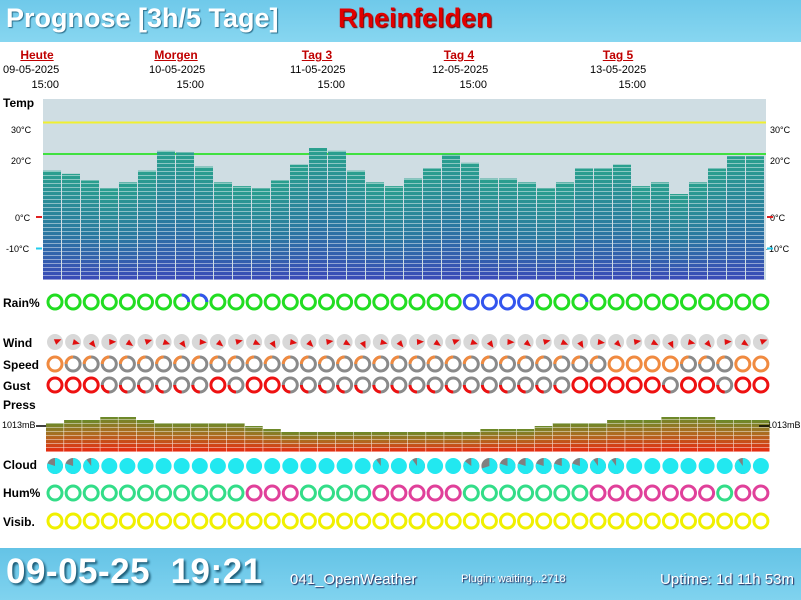  I want to click on speed-ring, so click(670, 364).